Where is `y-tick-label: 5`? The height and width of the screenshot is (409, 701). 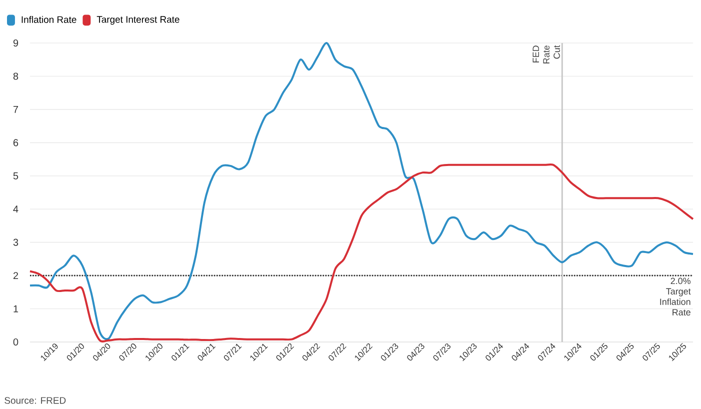 y-tick-label: 5 is located at coordinates (15, 176).